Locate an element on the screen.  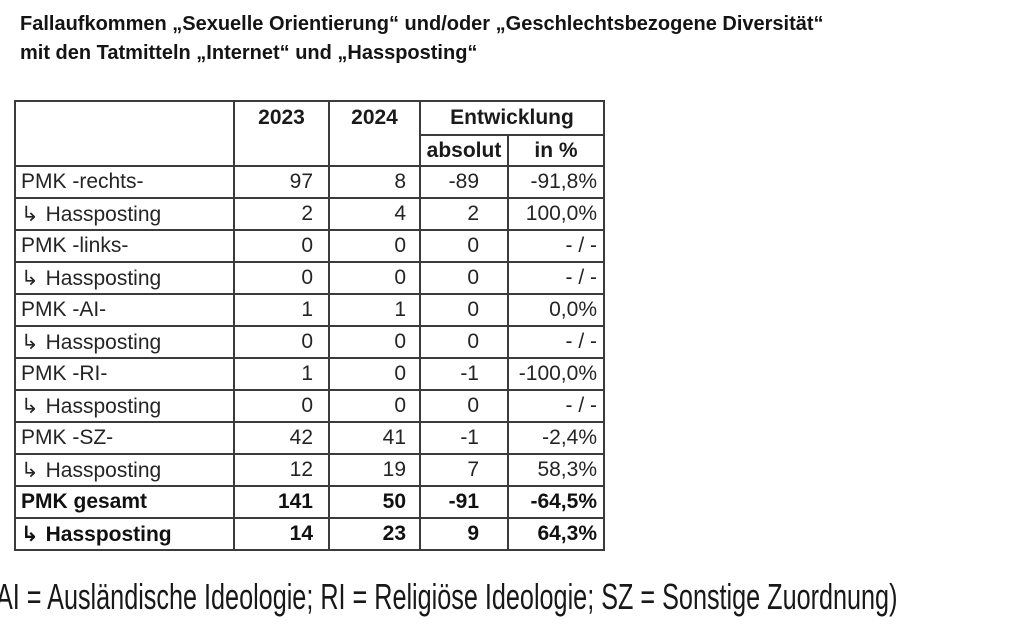
cell-percent: 64,3% is located at coordinates (556, 534).